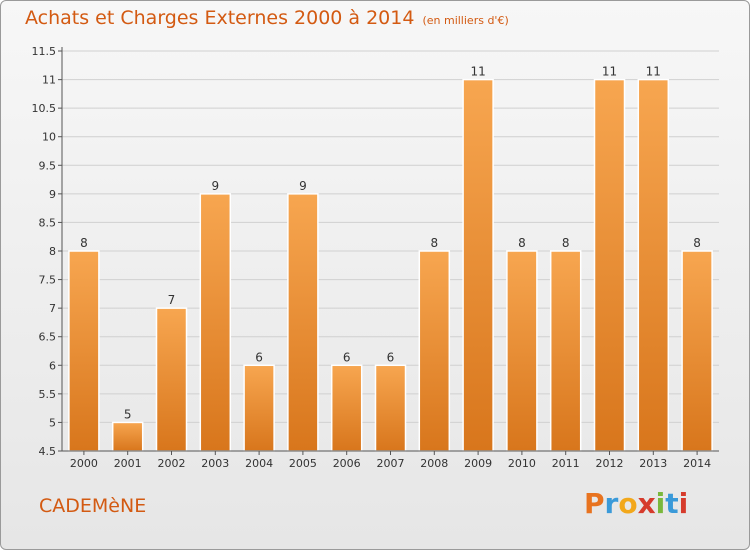  What do you see at coordinates (52, 194) in the screenshot?
I see `y-tick-label: 9` at bounding box center [52, 194].